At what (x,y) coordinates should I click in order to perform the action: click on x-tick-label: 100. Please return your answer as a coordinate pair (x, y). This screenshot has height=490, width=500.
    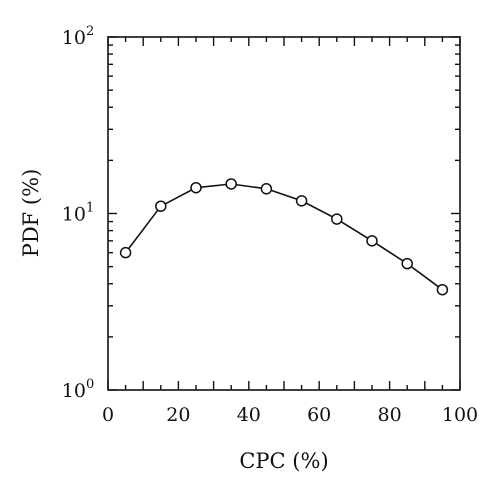
    Looking at the image, I should click on (460, 415).